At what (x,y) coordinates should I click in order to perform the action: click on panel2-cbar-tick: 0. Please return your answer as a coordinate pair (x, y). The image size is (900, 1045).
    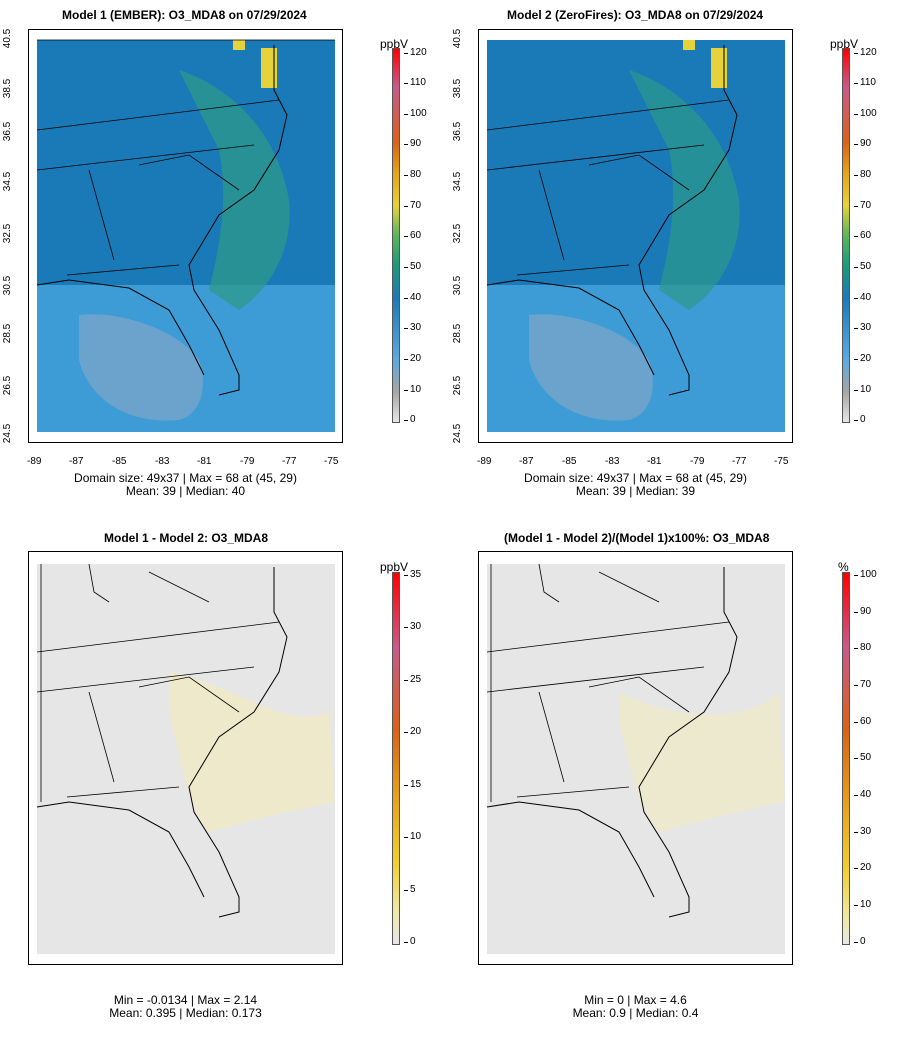
    Looking at the image, I should click on (860, 419).